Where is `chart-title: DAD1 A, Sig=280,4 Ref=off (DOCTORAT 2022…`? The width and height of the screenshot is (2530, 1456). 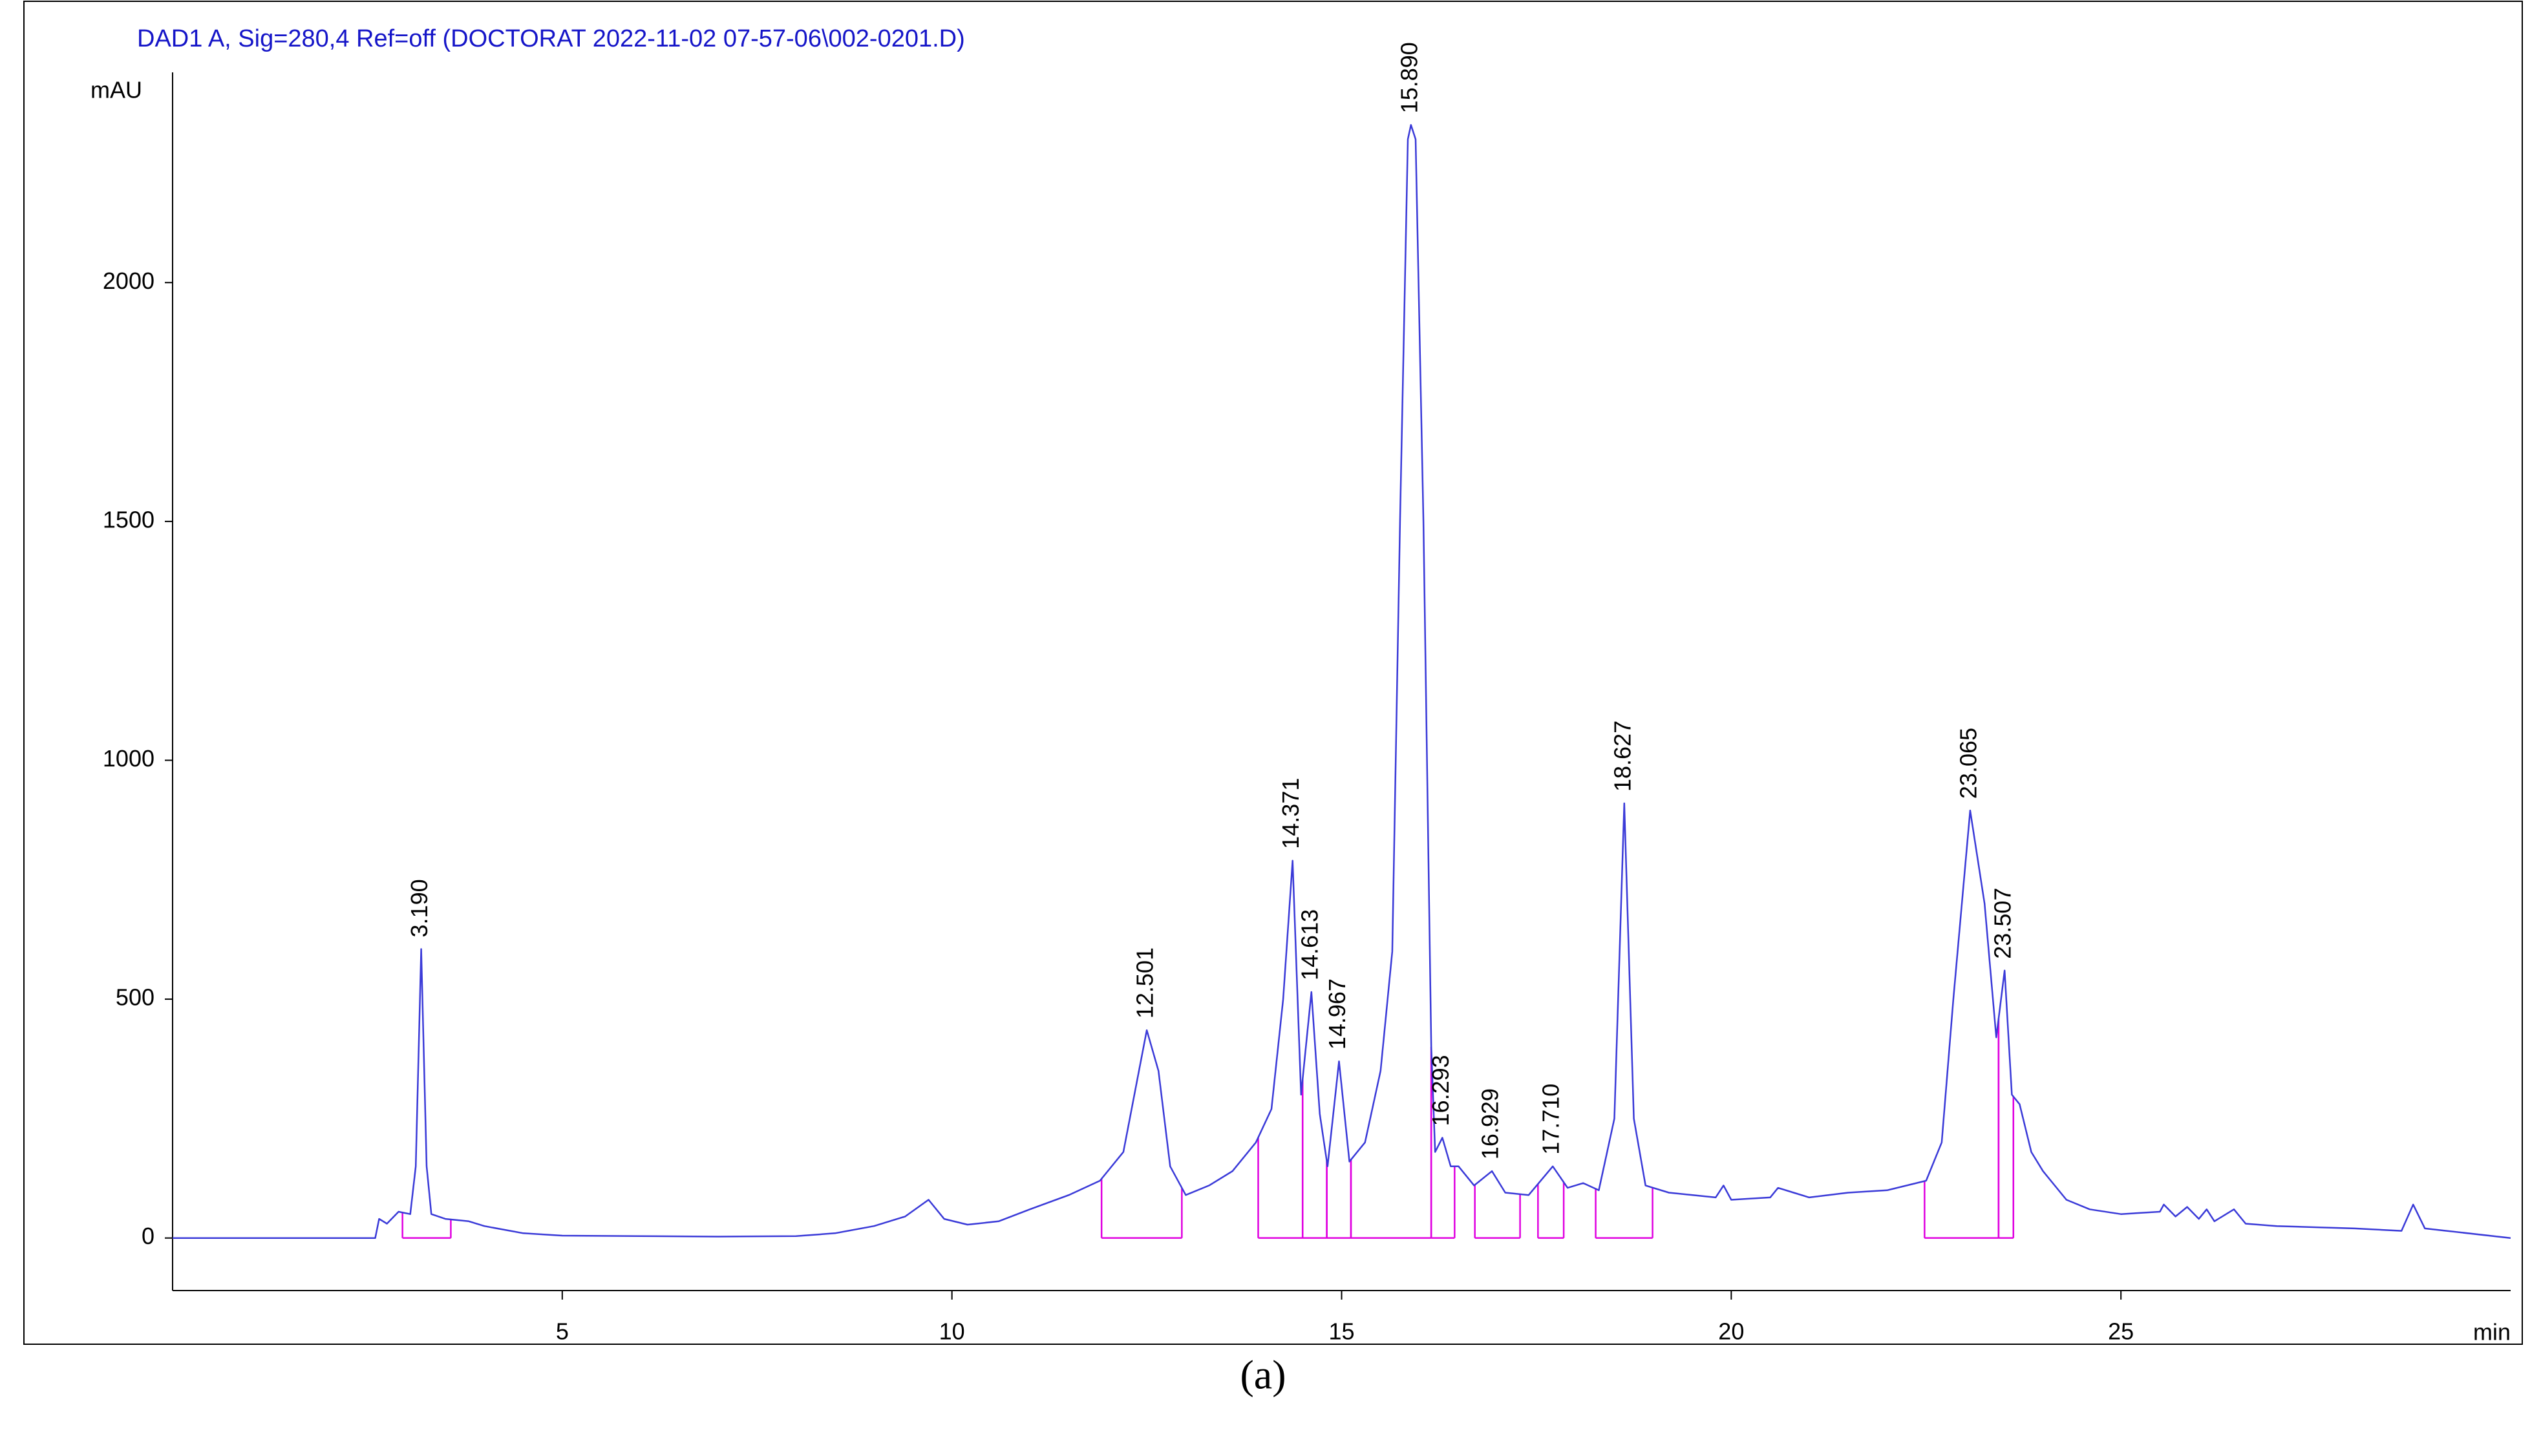 chart-title: DAD1 A, Sig=280,4 Ref=off (DOCTORAT 2022… is located at coordinates (551, 38).